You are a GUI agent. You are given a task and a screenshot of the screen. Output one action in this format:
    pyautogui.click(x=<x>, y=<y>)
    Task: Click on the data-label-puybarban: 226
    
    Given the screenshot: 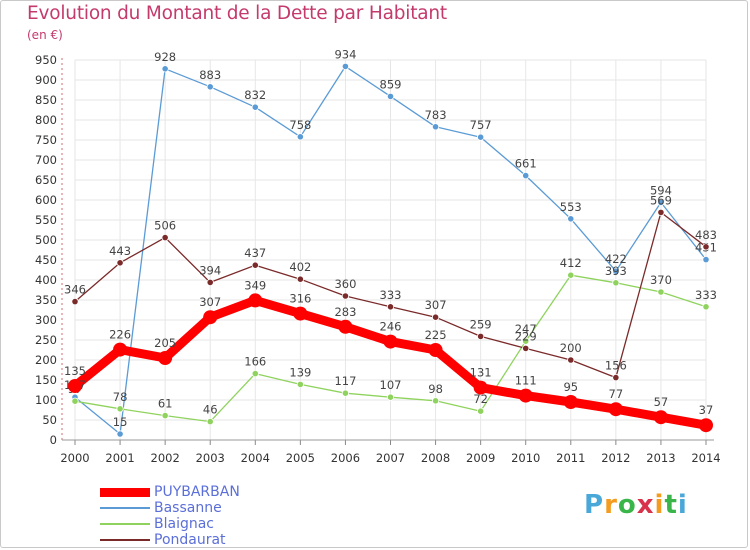 What is the action you would take?
    pyautogui.click(x=120, y=335)
    